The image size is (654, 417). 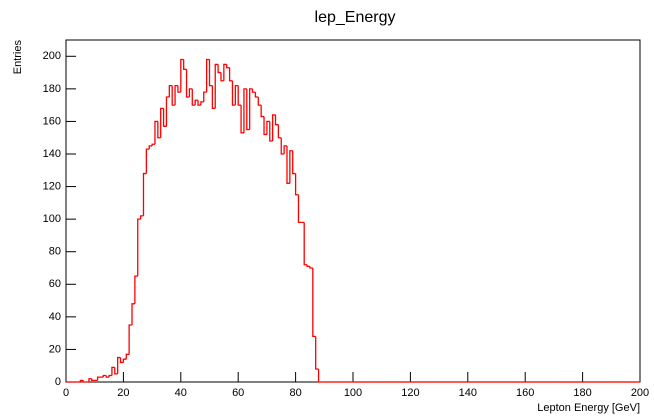 I want to click on x-tick-label: 120, so click(x=410, y=393).